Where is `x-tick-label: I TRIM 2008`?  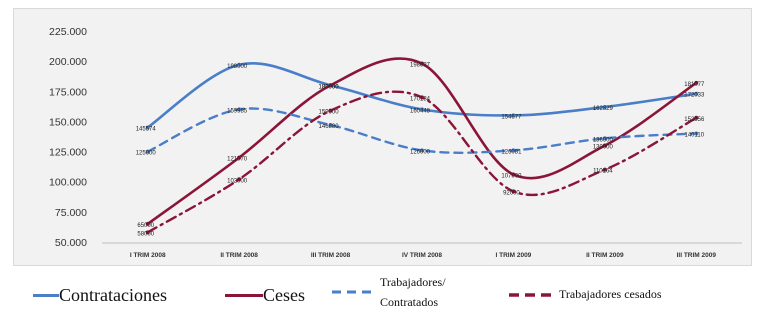
x-tick-label: I TRIM 2008 is located at coordinates (148, 255).